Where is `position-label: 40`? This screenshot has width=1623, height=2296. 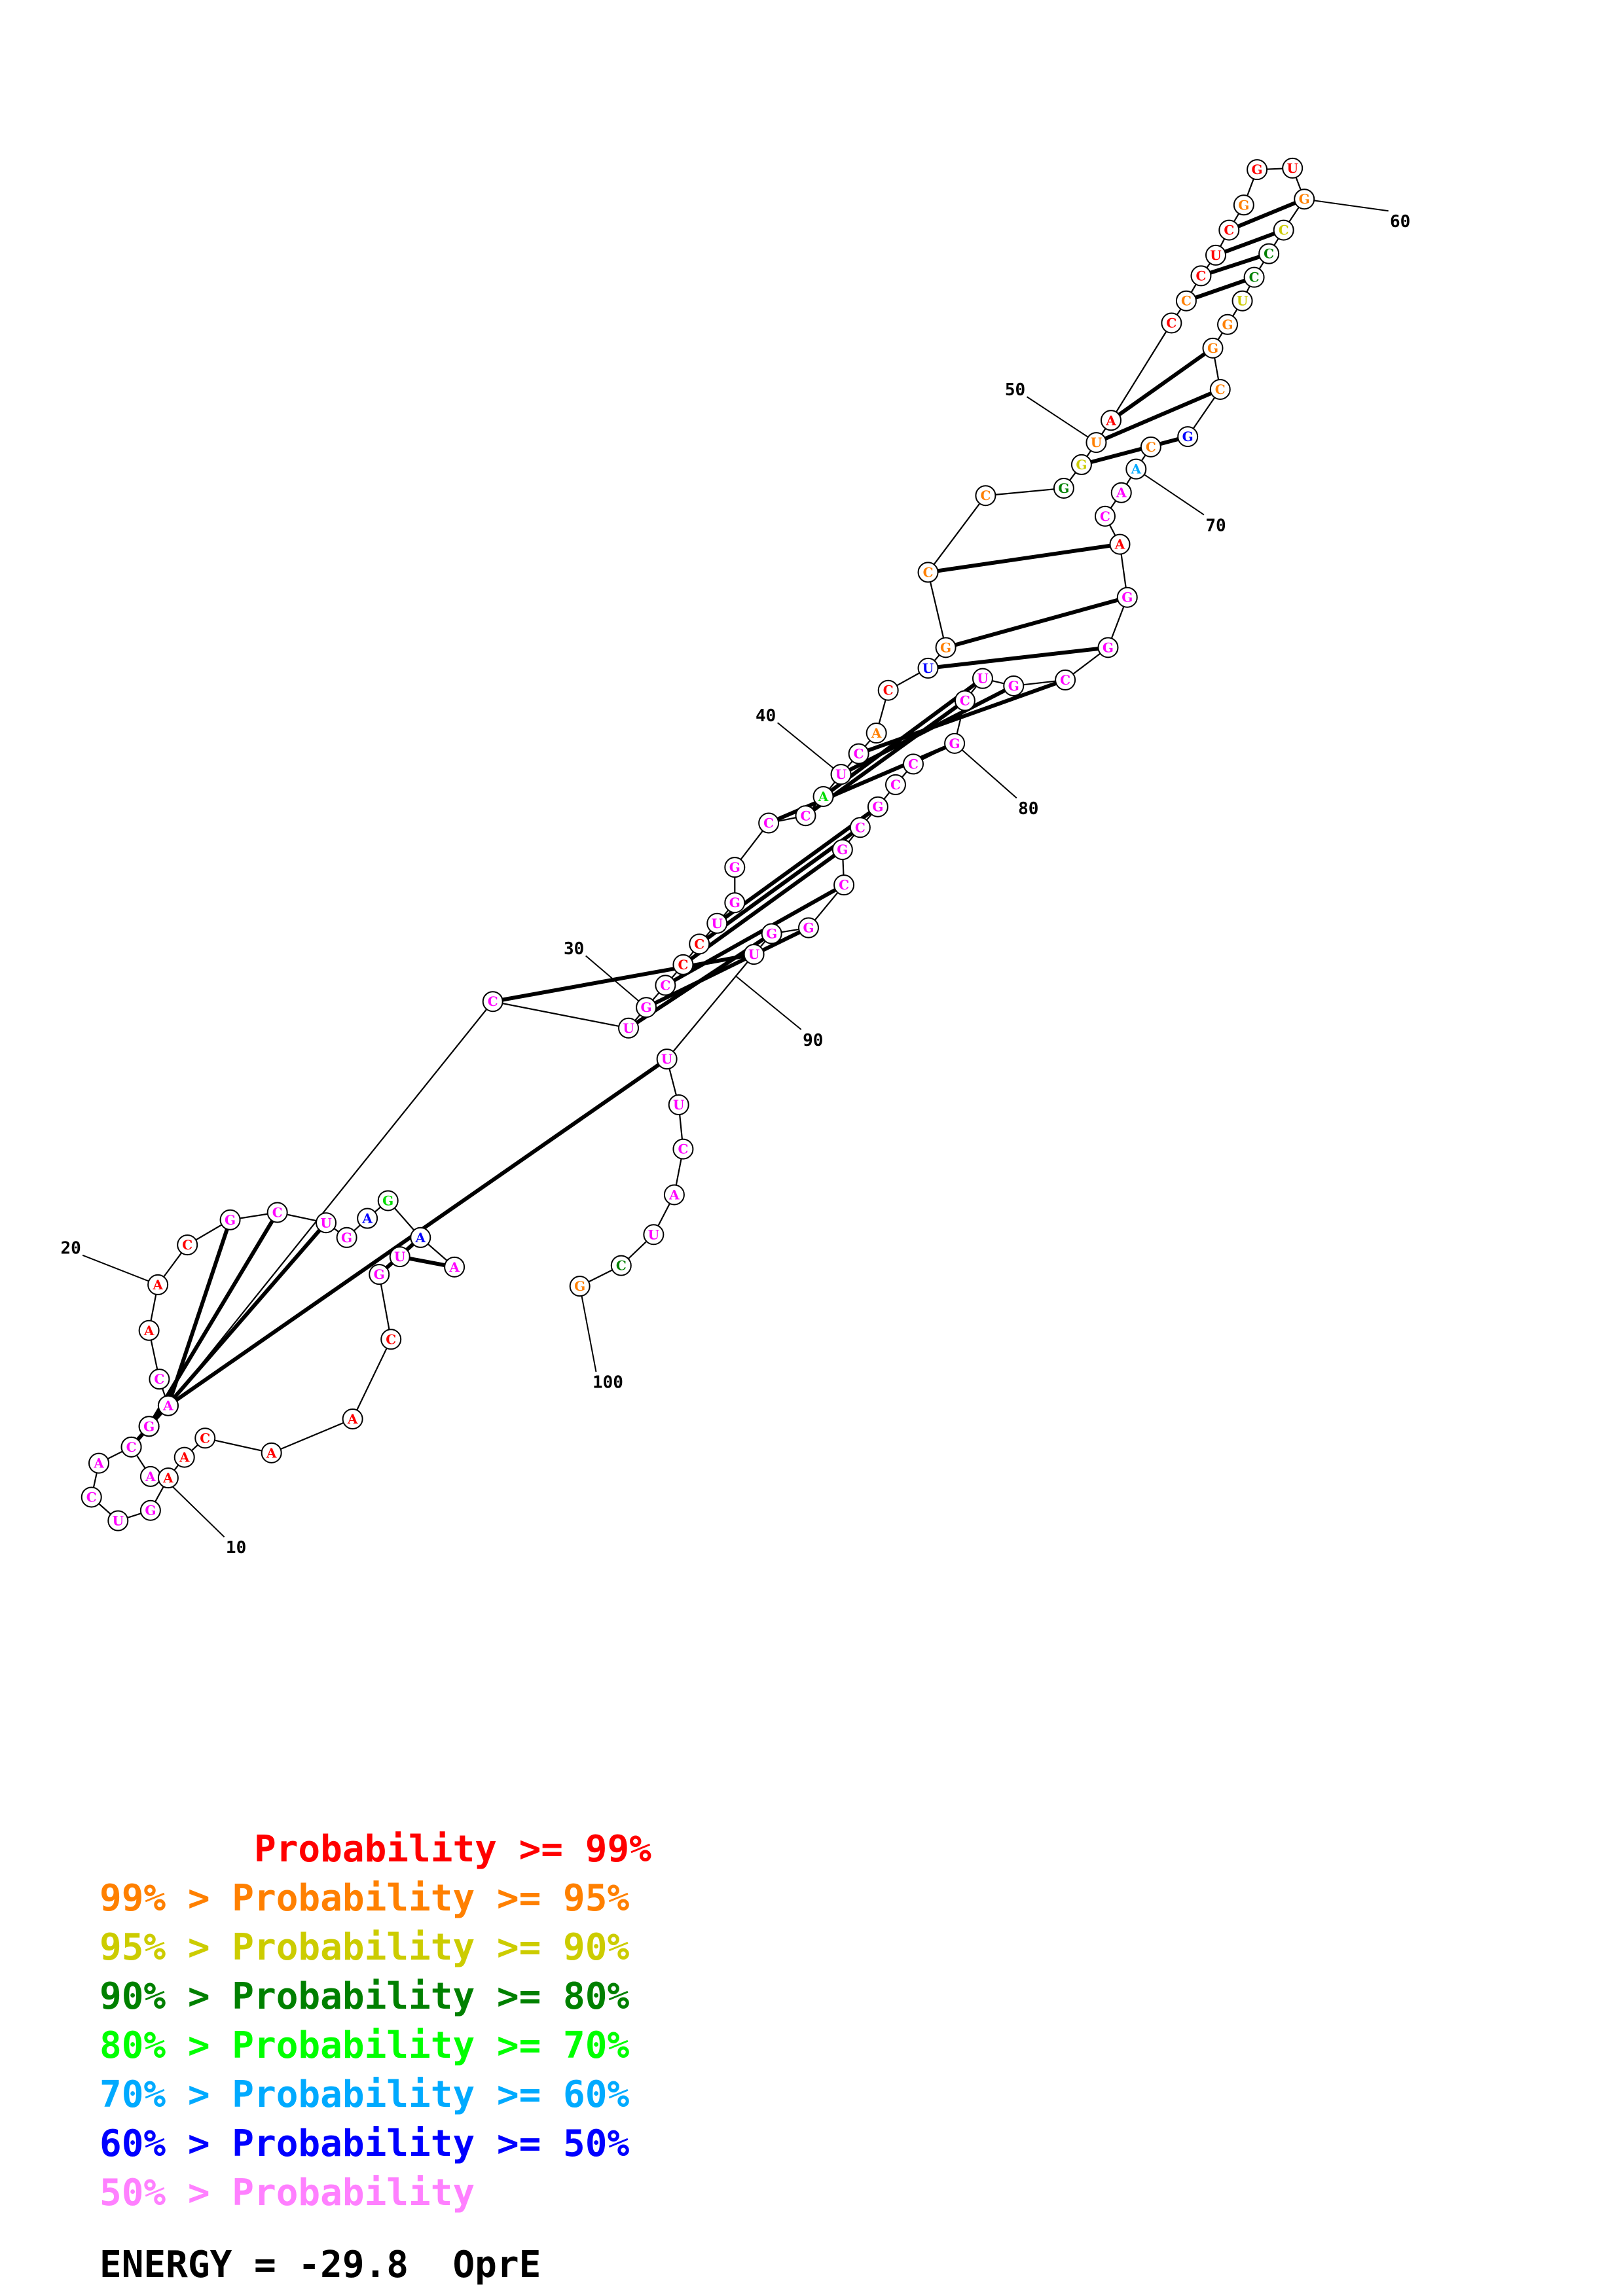 position-label: 40 is located at coordinates (766, 716).